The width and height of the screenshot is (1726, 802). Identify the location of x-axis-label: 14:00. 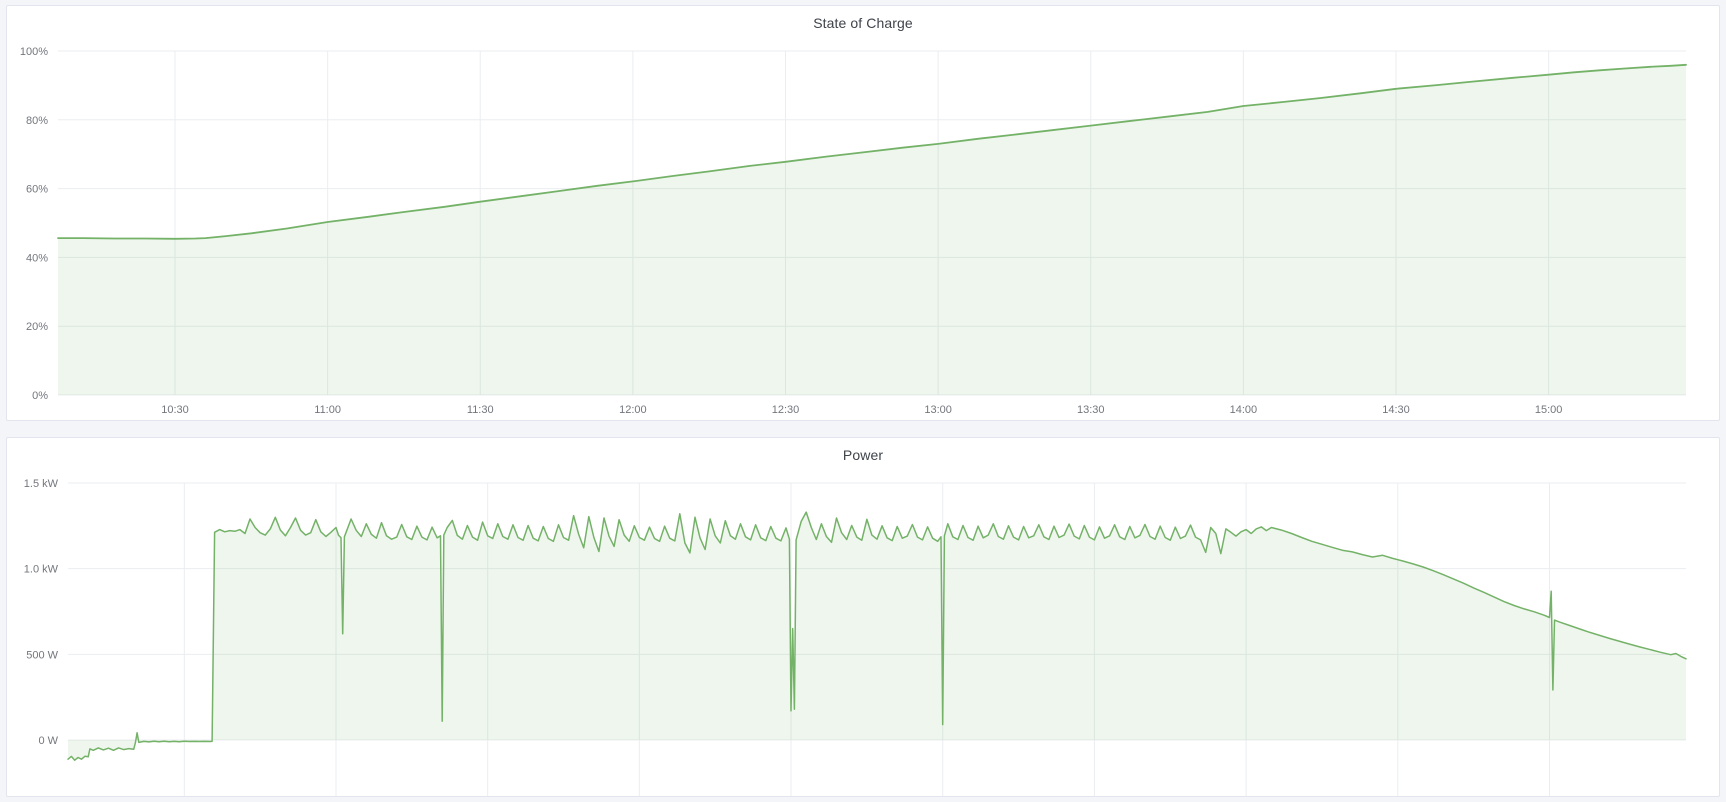
(1244, 410).